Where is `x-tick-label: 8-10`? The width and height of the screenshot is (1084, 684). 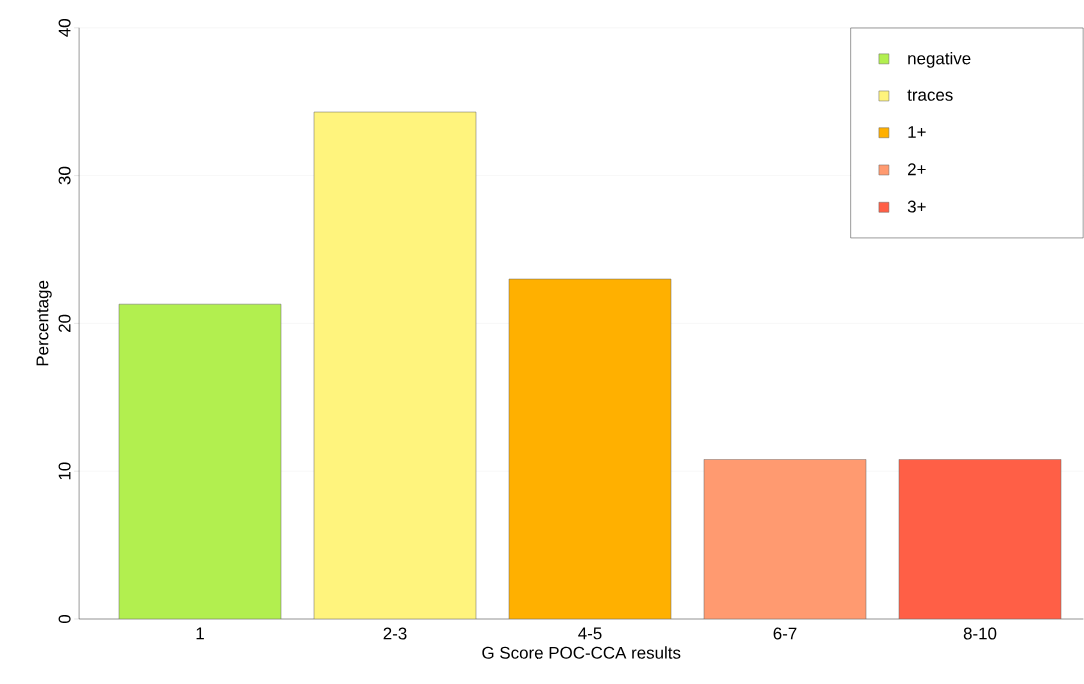 x-tick-label: 8-10 is located at coordinates (980, 633).